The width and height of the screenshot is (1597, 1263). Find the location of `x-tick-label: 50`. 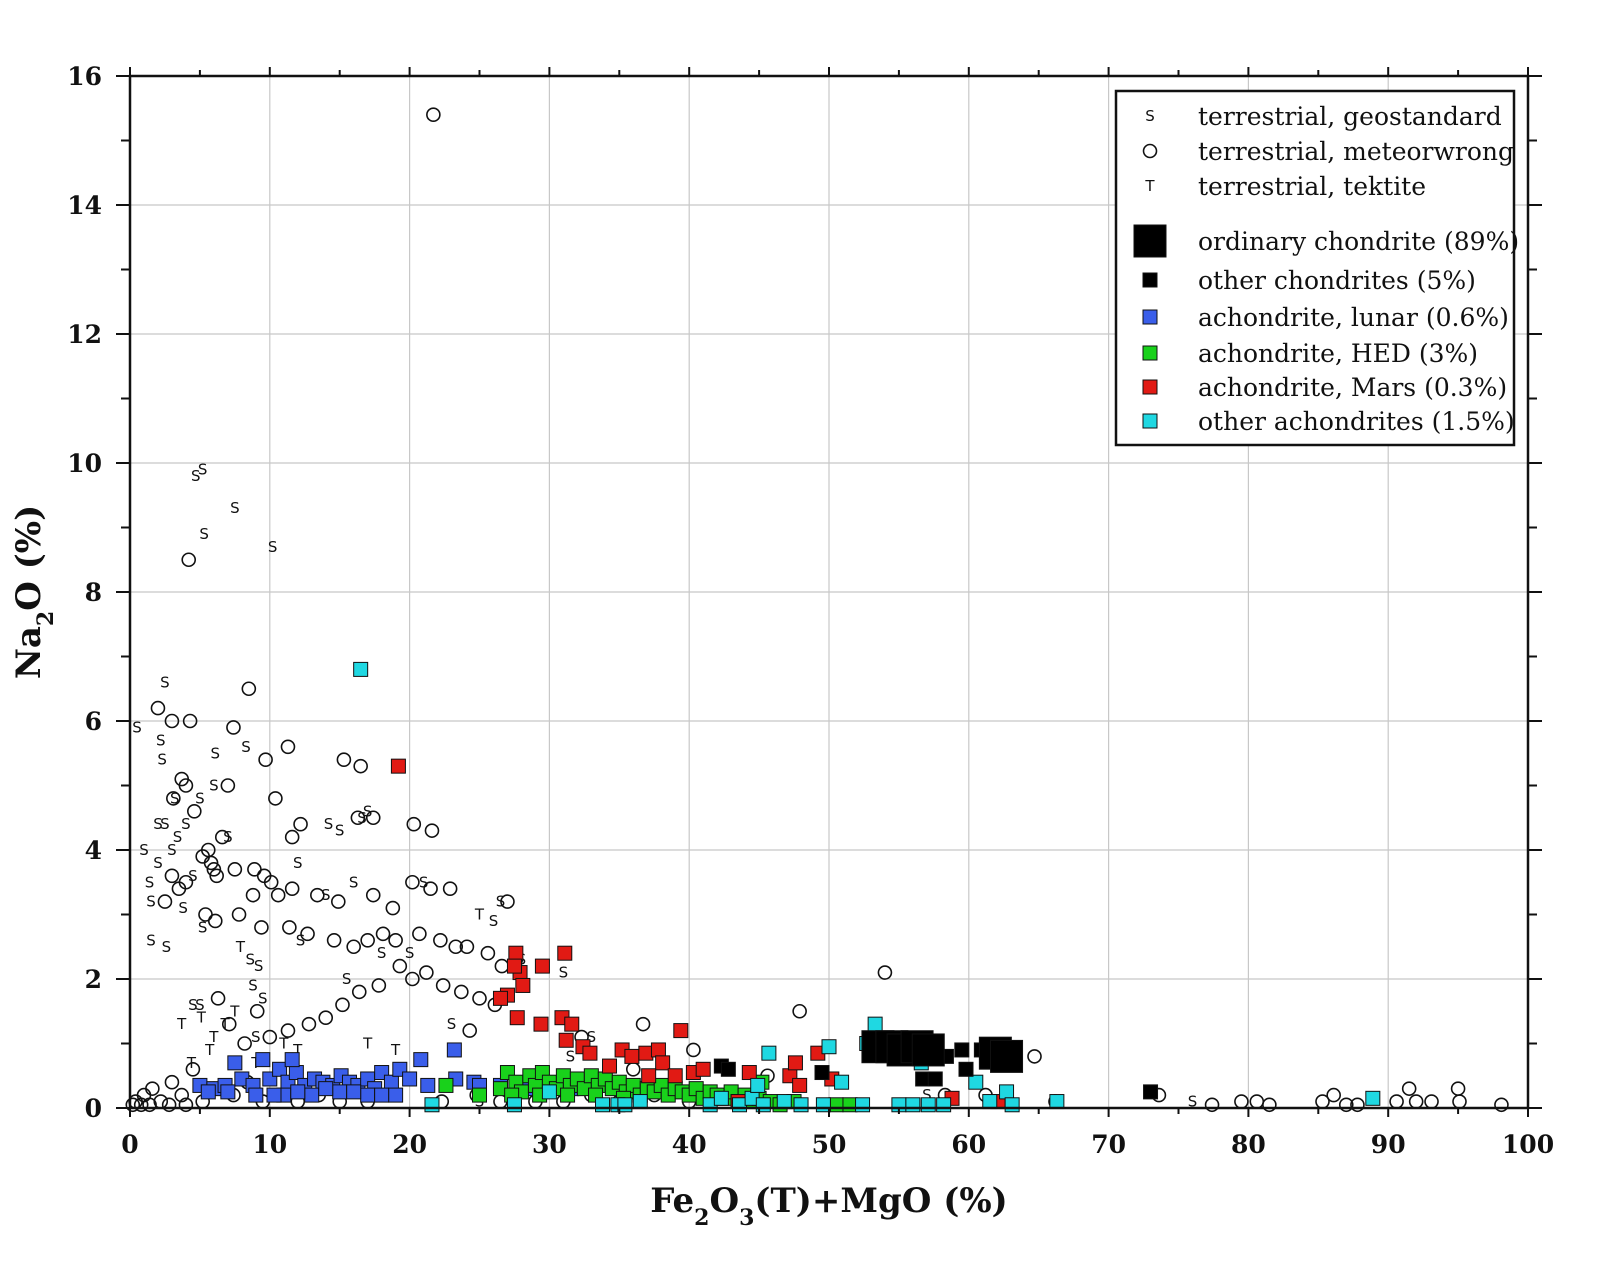

x-tick-label: 50 is located at coordinates (829, 1144).